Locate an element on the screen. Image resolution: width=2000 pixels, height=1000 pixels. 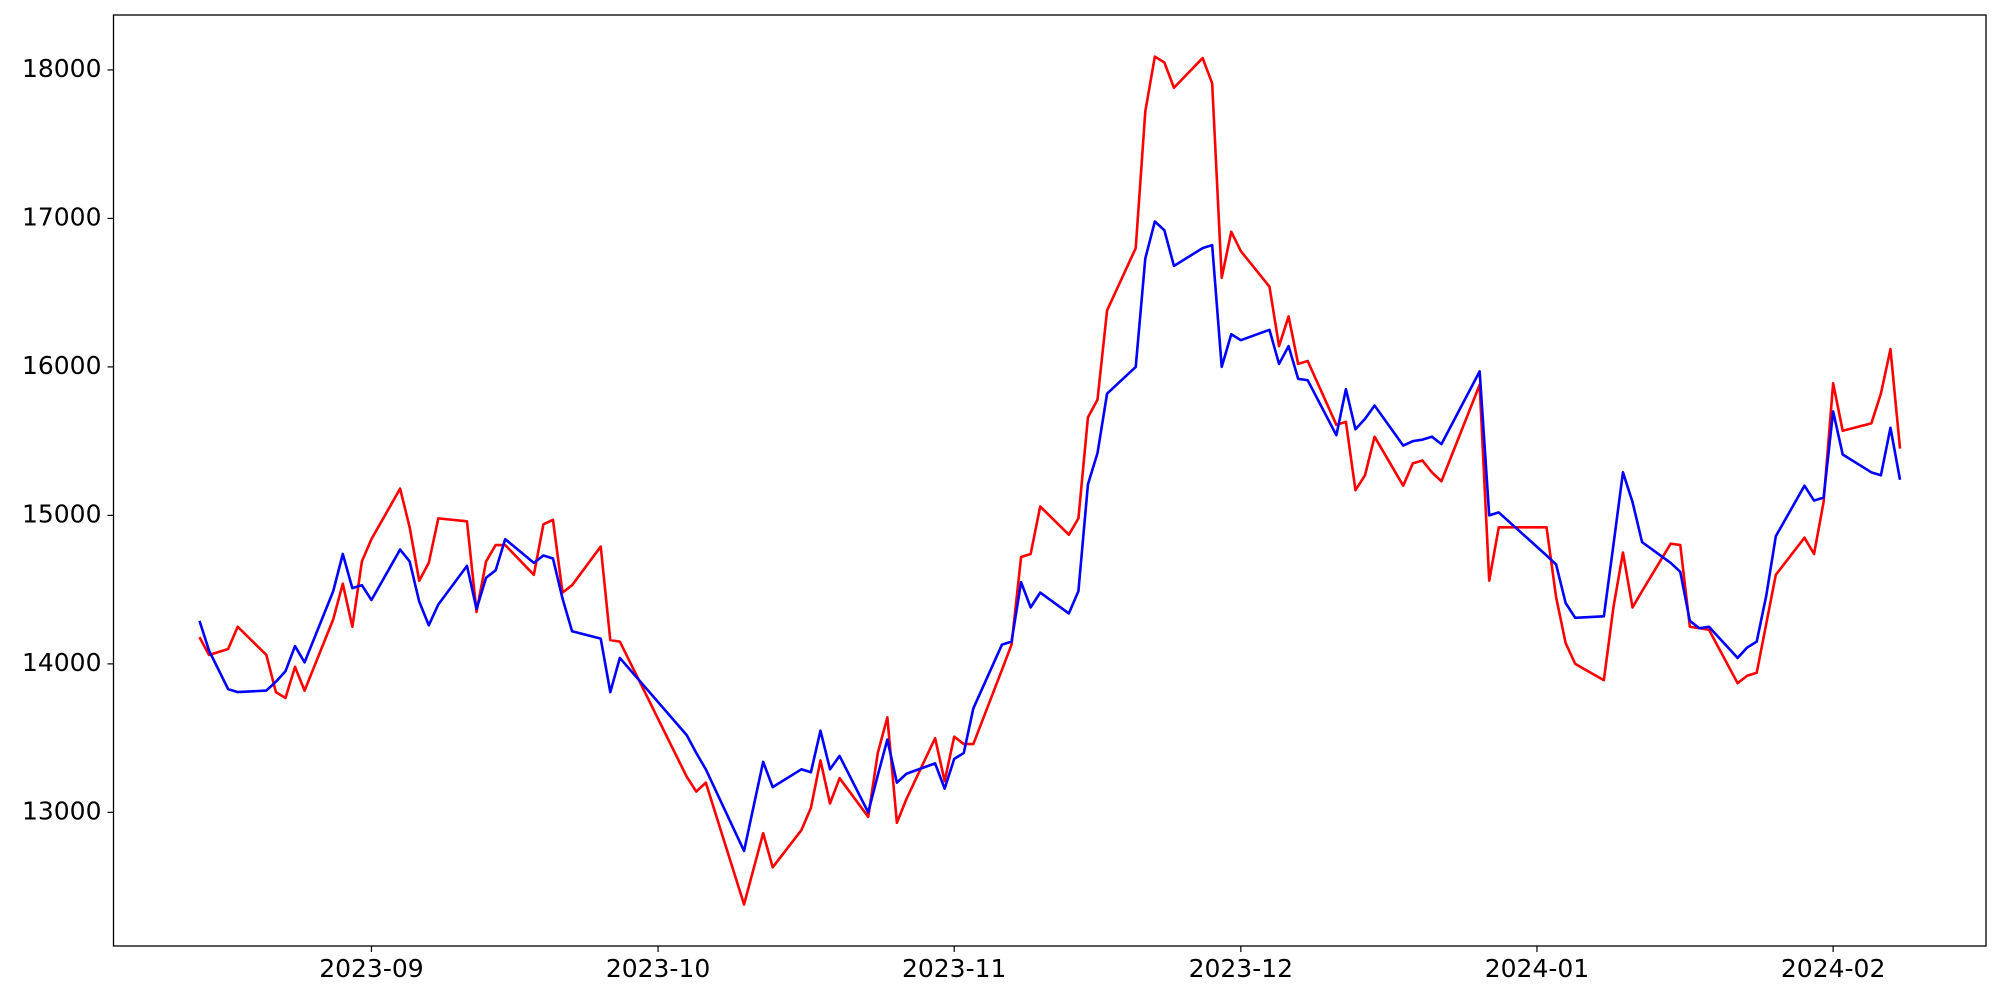
x-tick-label: 2023-09 is located at coordinates (371, 968).